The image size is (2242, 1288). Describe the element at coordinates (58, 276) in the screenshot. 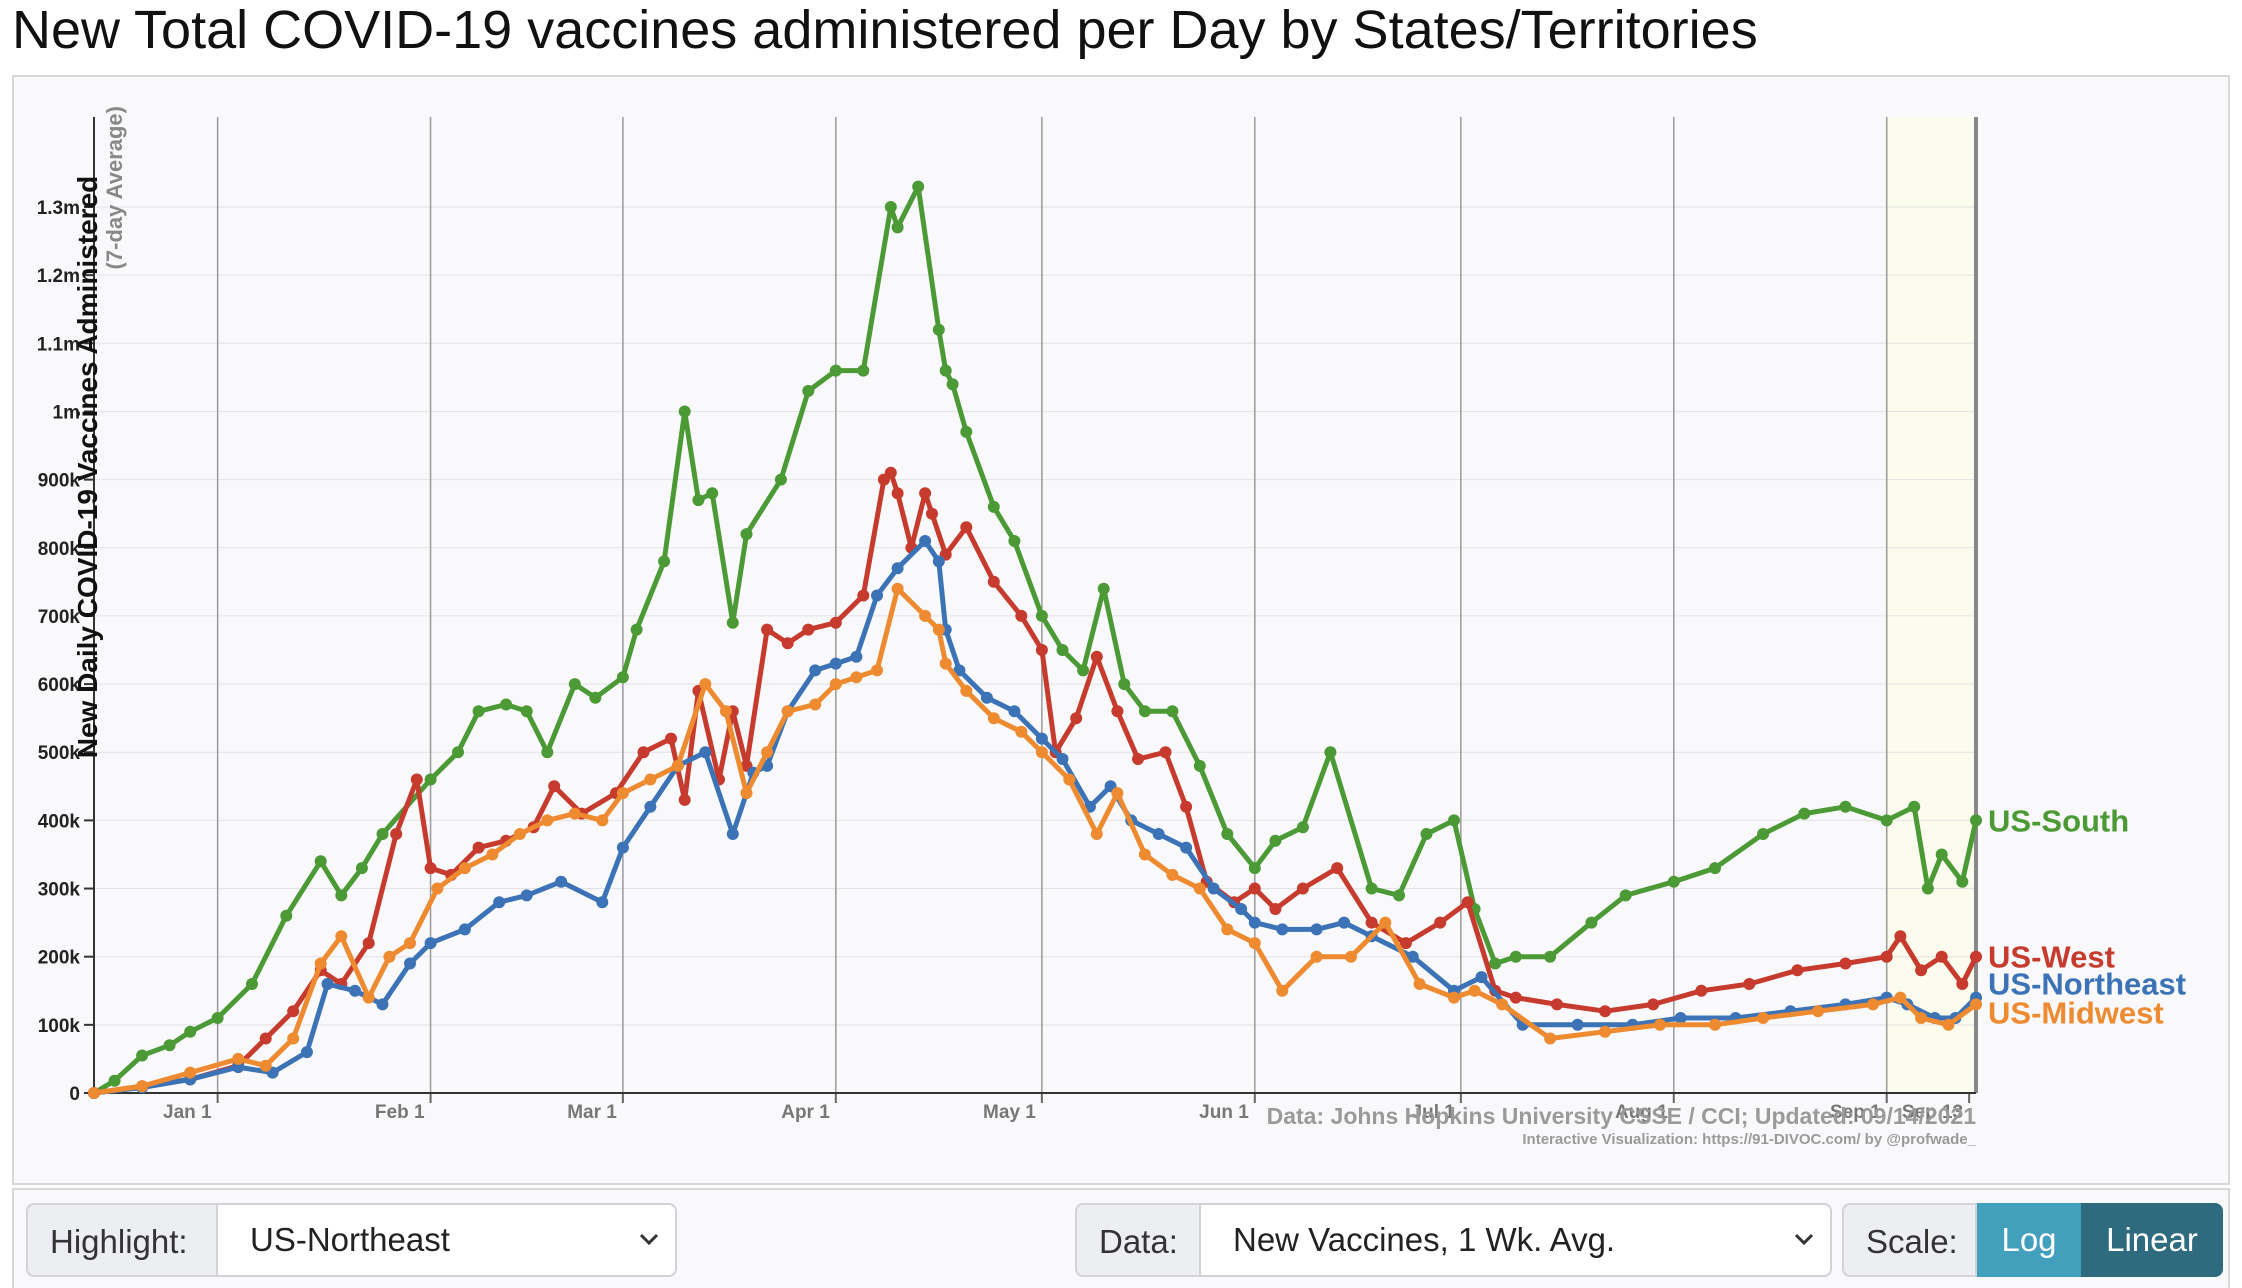

I see `y-tick-label: 1.2m` at that location.